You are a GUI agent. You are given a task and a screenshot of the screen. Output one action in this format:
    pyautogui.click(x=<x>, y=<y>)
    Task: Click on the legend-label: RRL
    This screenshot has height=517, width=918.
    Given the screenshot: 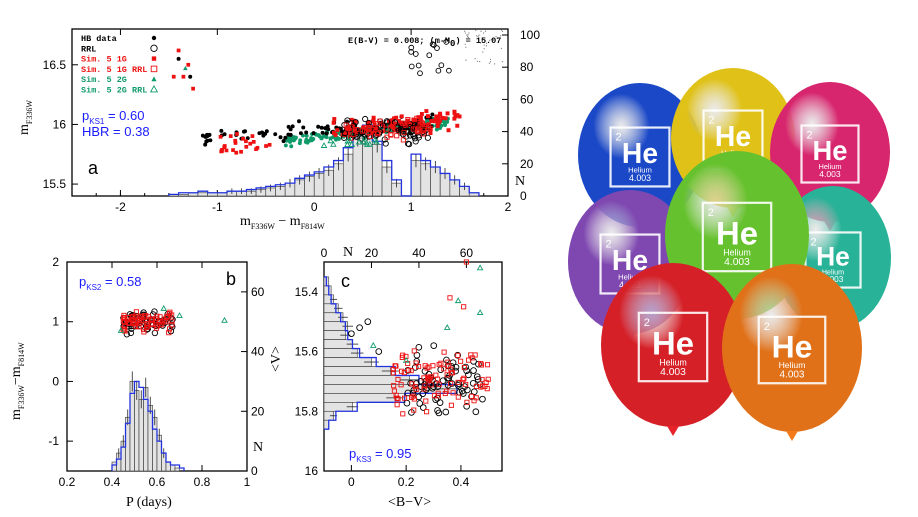 What is the action you would take?
    pyautogui.click(x=88, y=49)
    